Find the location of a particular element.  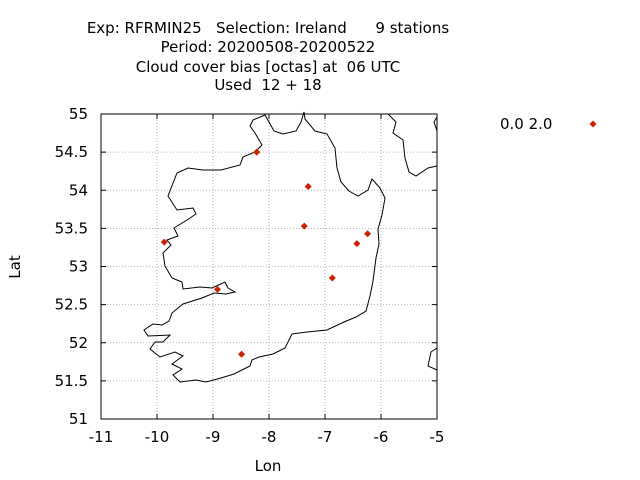

y-tick-label: 55 is located at coordinates (78, 114).